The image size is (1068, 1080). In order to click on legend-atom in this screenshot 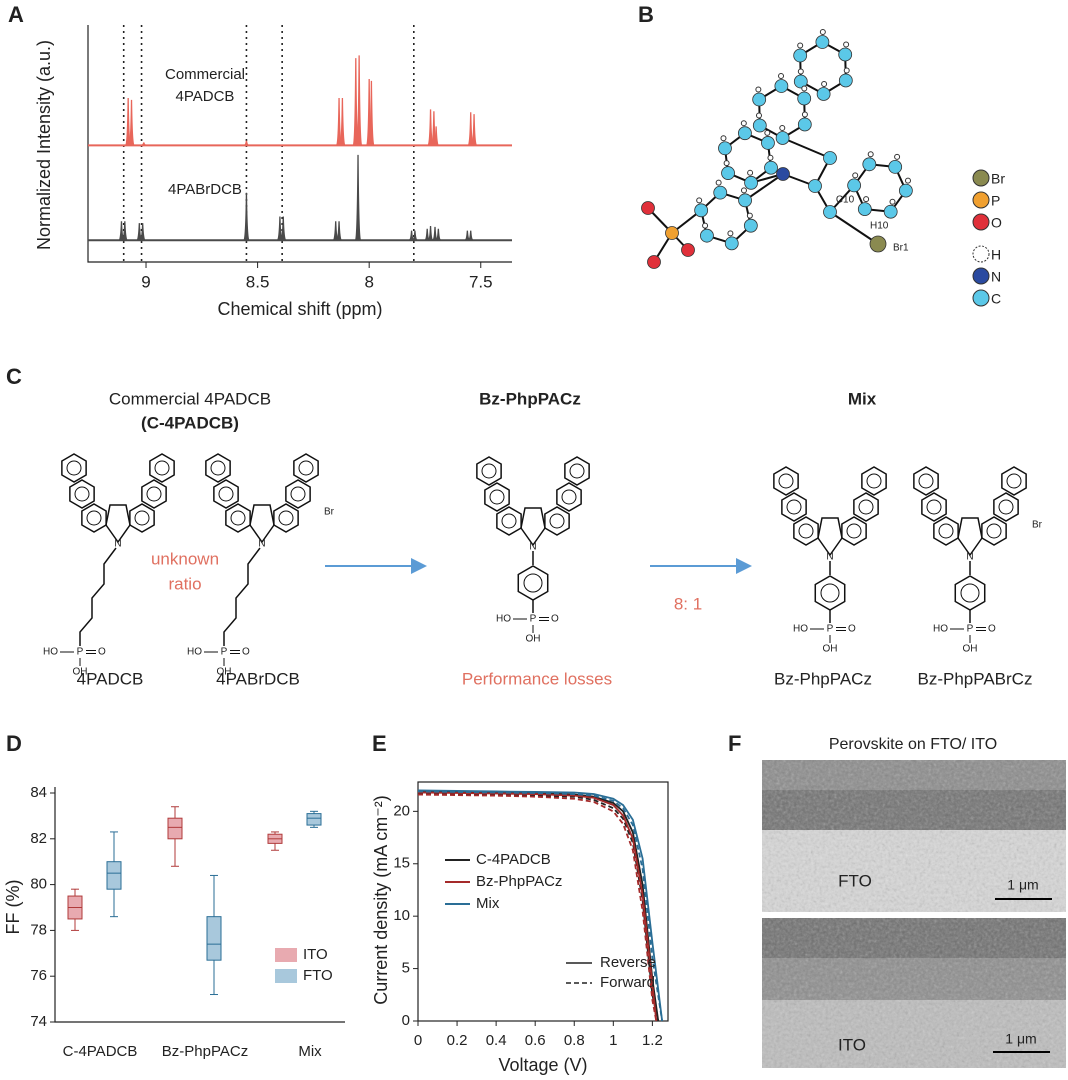, I will do `click(981, 178)`.